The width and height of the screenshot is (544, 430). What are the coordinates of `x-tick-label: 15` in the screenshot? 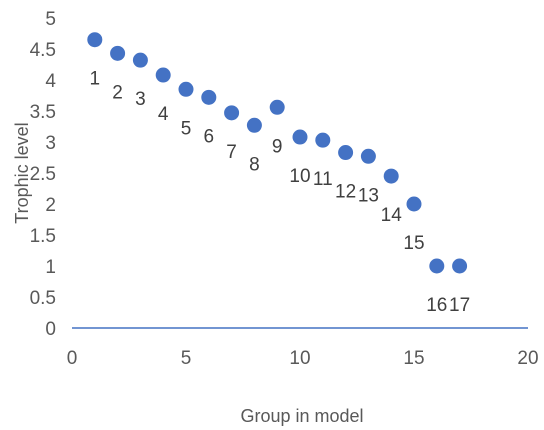 It's located at (413, 358).